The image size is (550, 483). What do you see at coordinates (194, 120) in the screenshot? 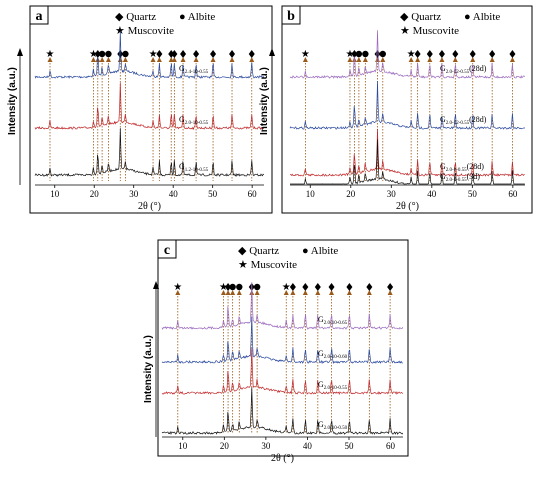
I see `series-label: G2.0-10-0.55` at bounding box center [194, 120].